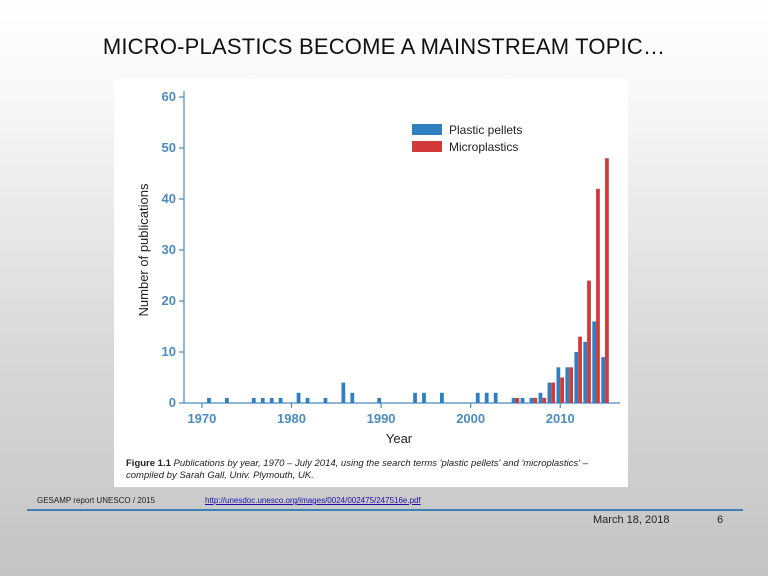 Image resolution: width=768 pixels, height=576 pixels. I want to click on y-tick-label: 0, so click(172, 402).